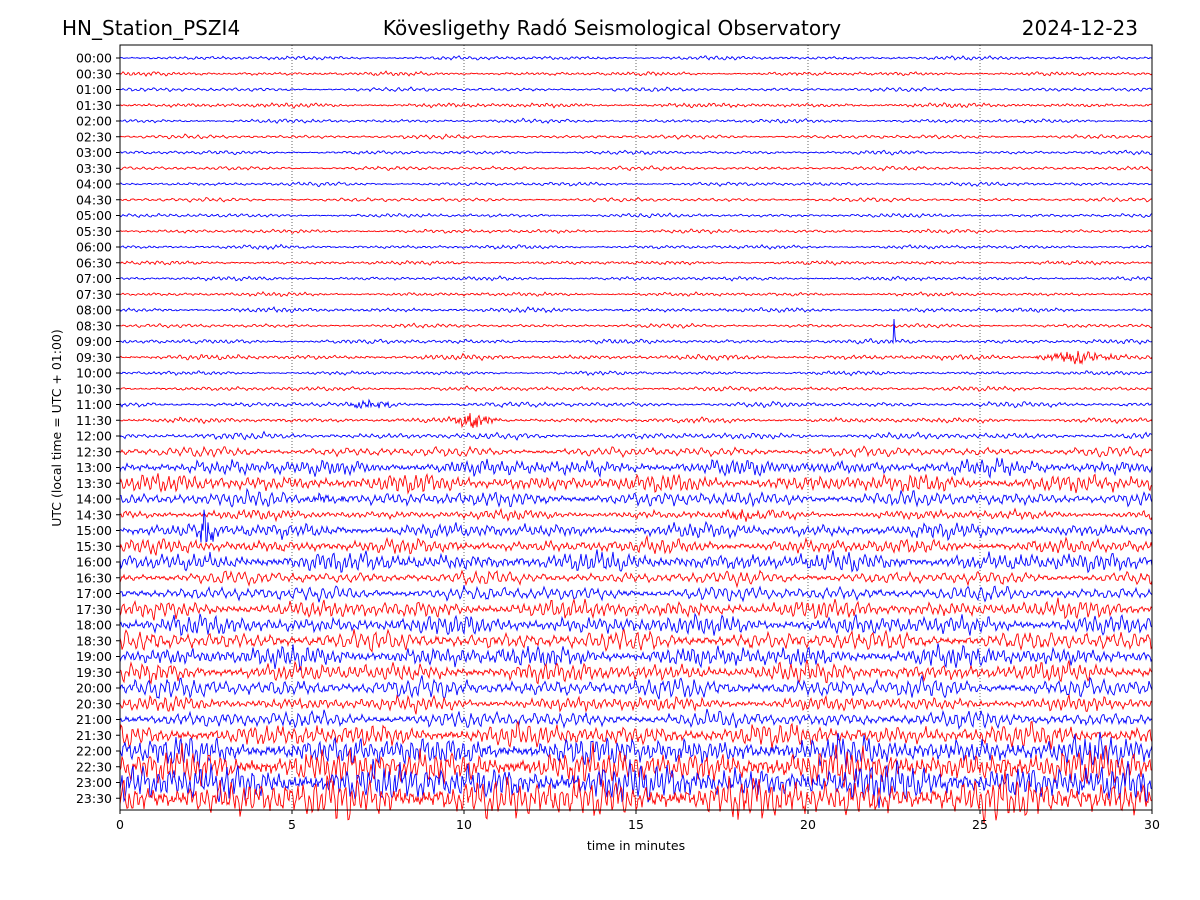 The image size is (1200, 900). What do you see at coordinates (94, 121) in the screenshot?
I see `y-tick-label: 02:00` at bounding box center [94, 121].